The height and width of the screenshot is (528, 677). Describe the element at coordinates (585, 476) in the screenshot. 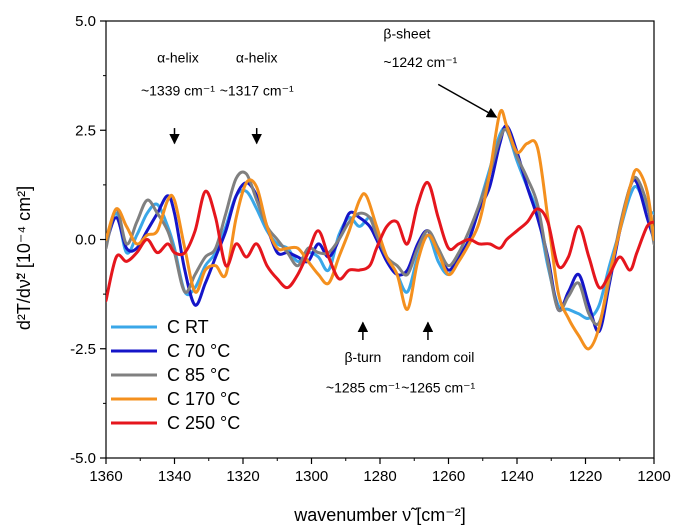

I see `x-tick-label: 1220` at that location.